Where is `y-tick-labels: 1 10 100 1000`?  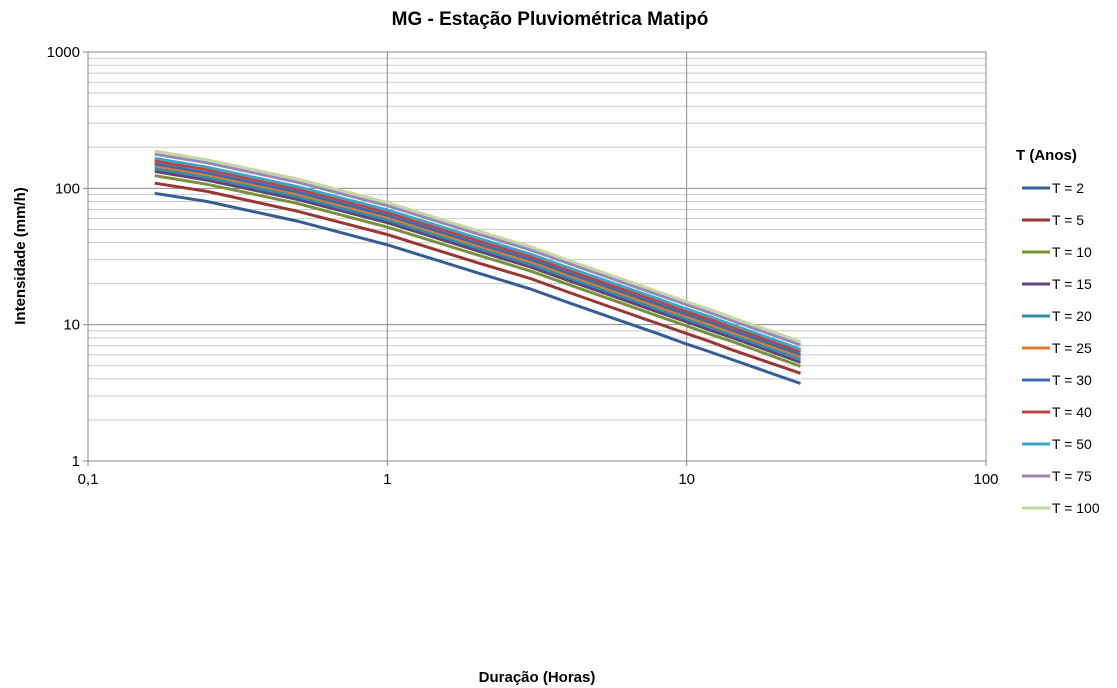 y-tick-labels: 1 10 100 1000 is located at coordinates (67, 257).